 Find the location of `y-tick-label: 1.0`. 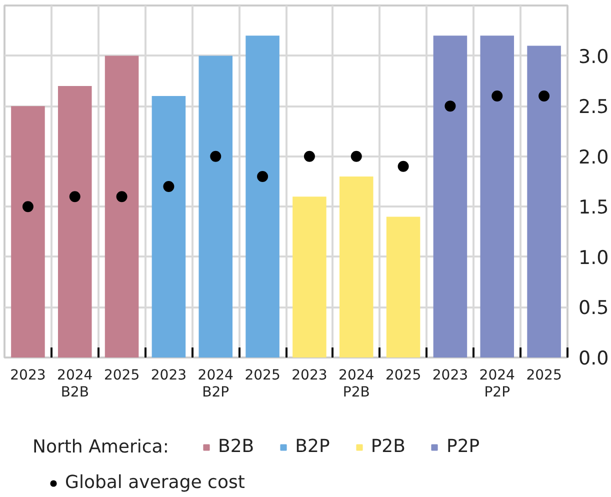

y-tick-label: 1.0 is located at coordinates (593, 257).